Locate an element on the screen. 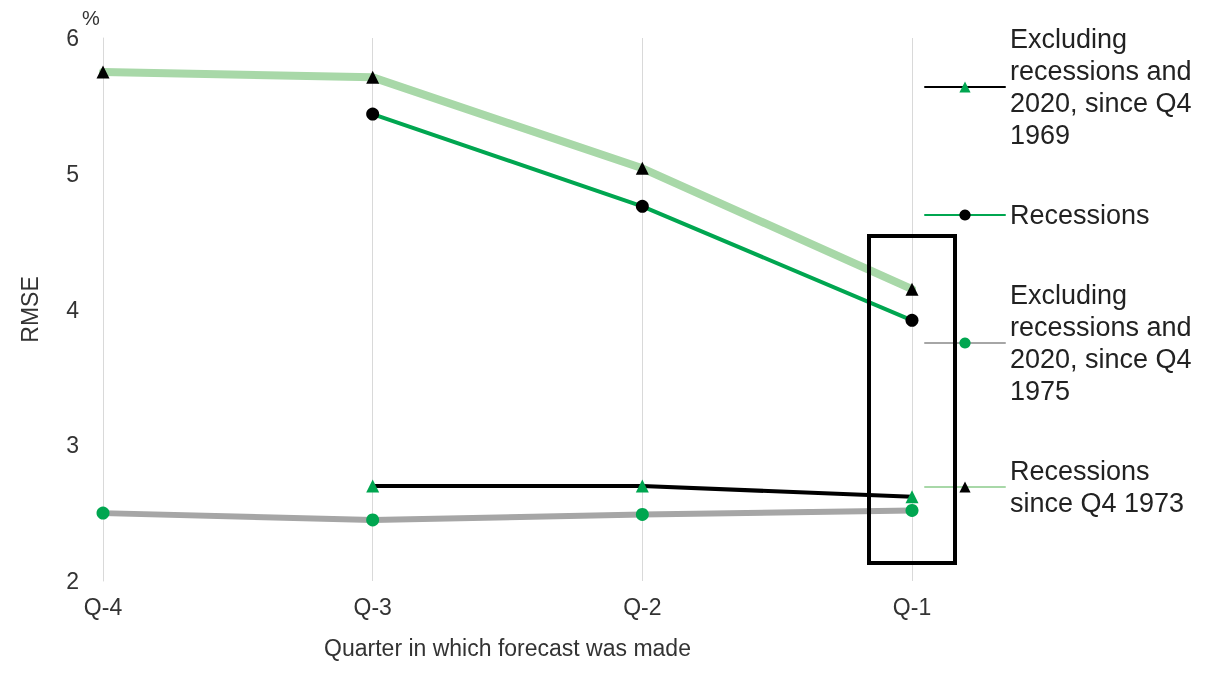 This screenshot has height=682, width=1222. y-tick-label: 3 is located at coordinates (72, 445).